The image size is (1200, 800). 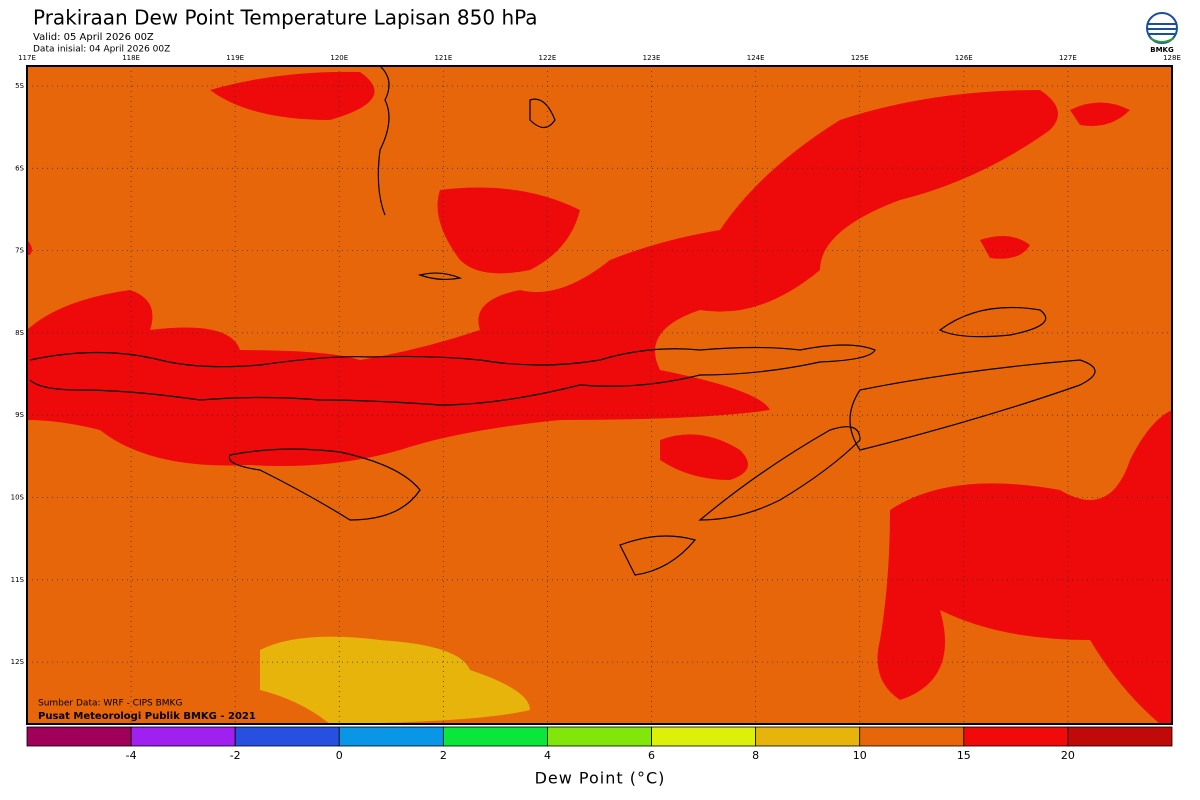 I want to click on colorbar-tick-label: 10, so click(x=860, y=755).